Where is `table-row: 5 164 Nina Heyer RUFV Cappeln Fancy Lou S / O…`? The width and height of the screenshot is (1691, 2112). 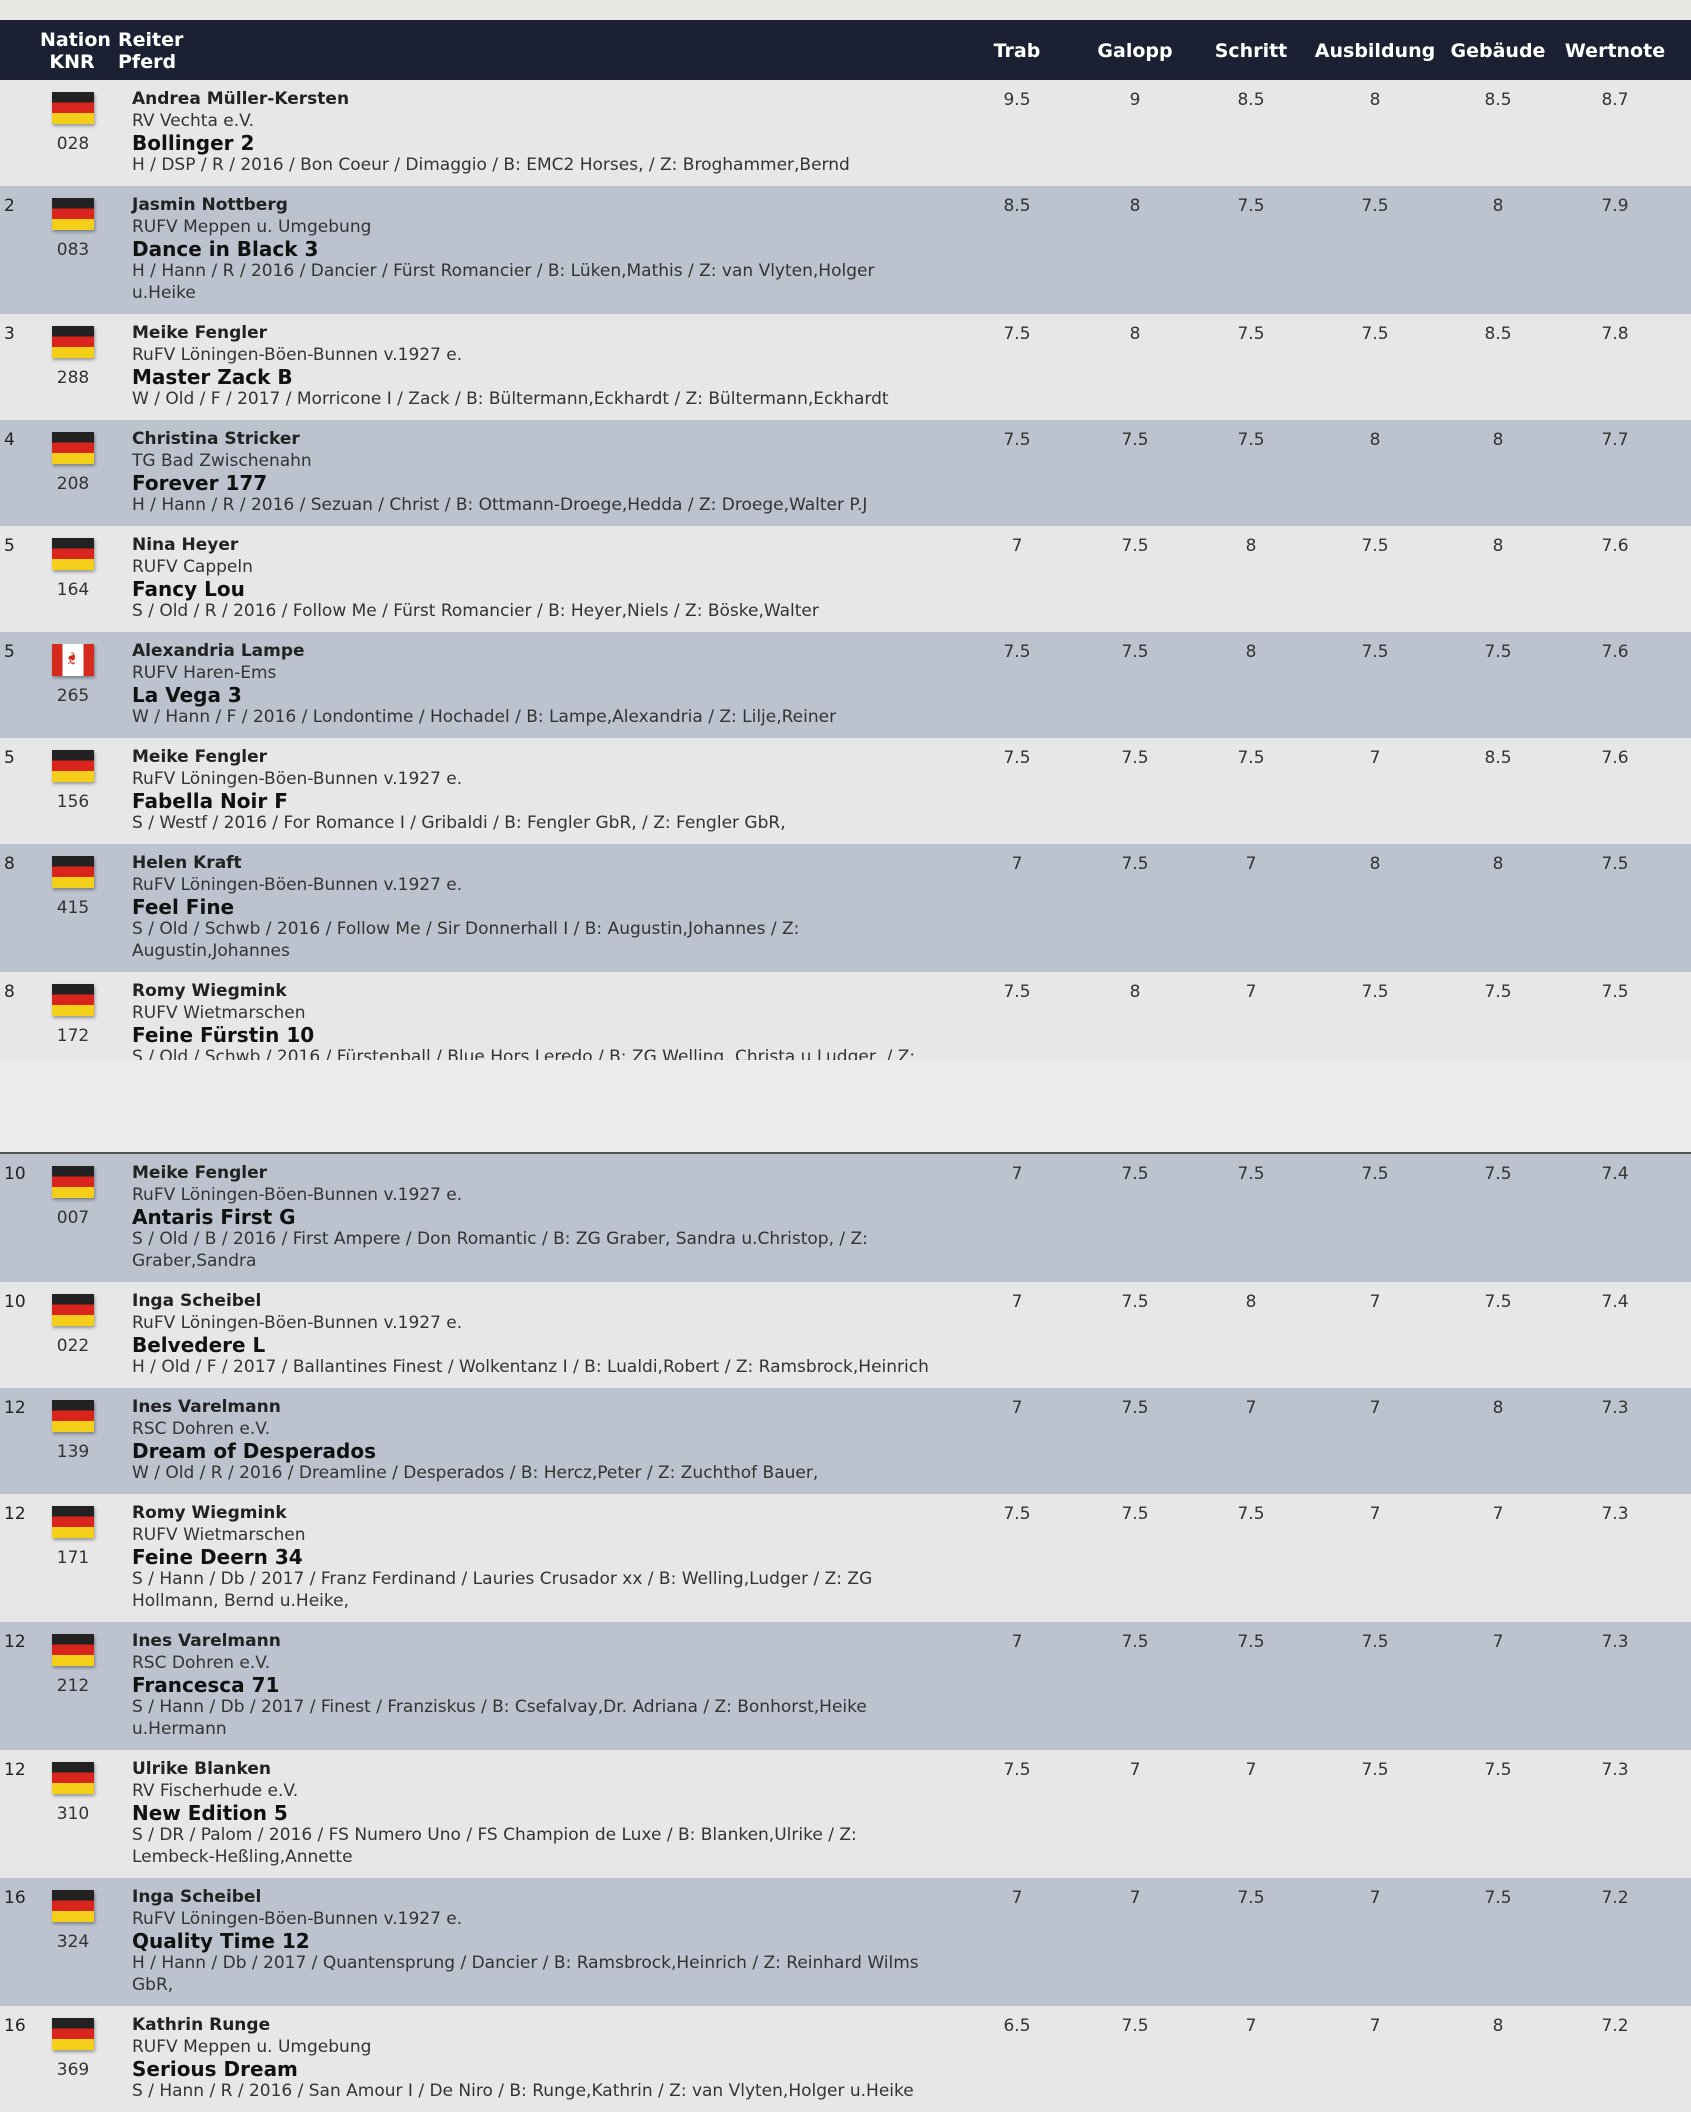 table-row: 5 164 Nina Heyer RUFV Cappeln Fancy Lou S / O… is located at coordinates (845, 579).